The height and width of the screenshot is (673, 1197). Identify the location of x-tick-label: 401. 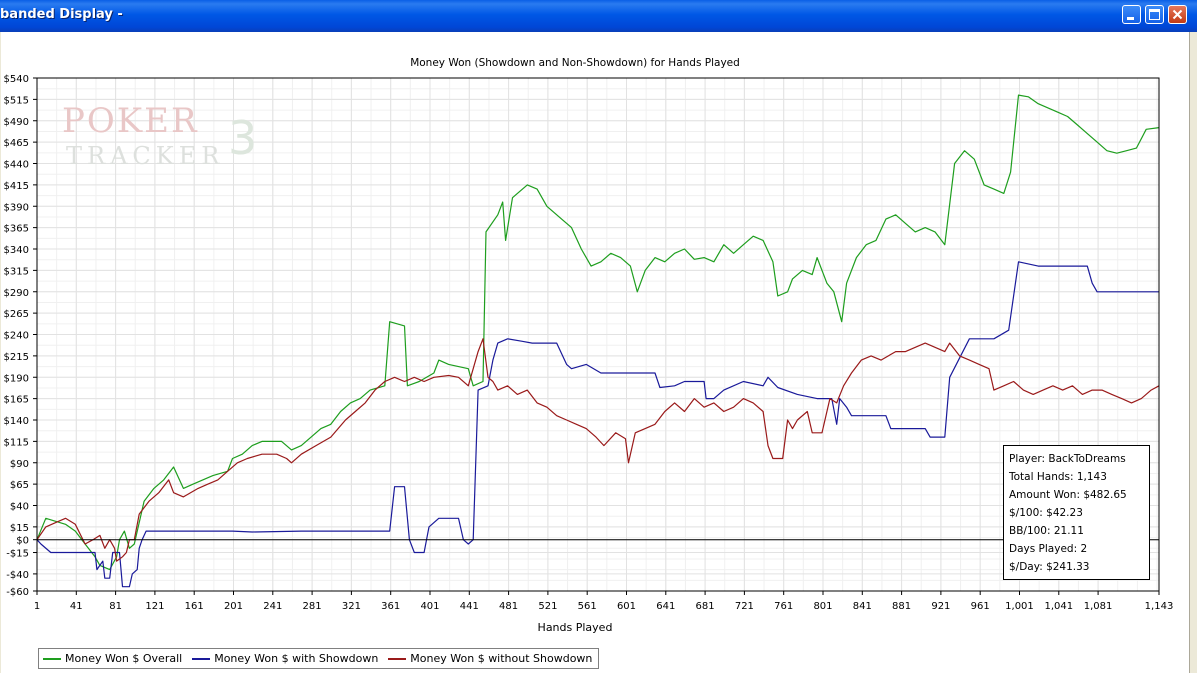
(429, 606).